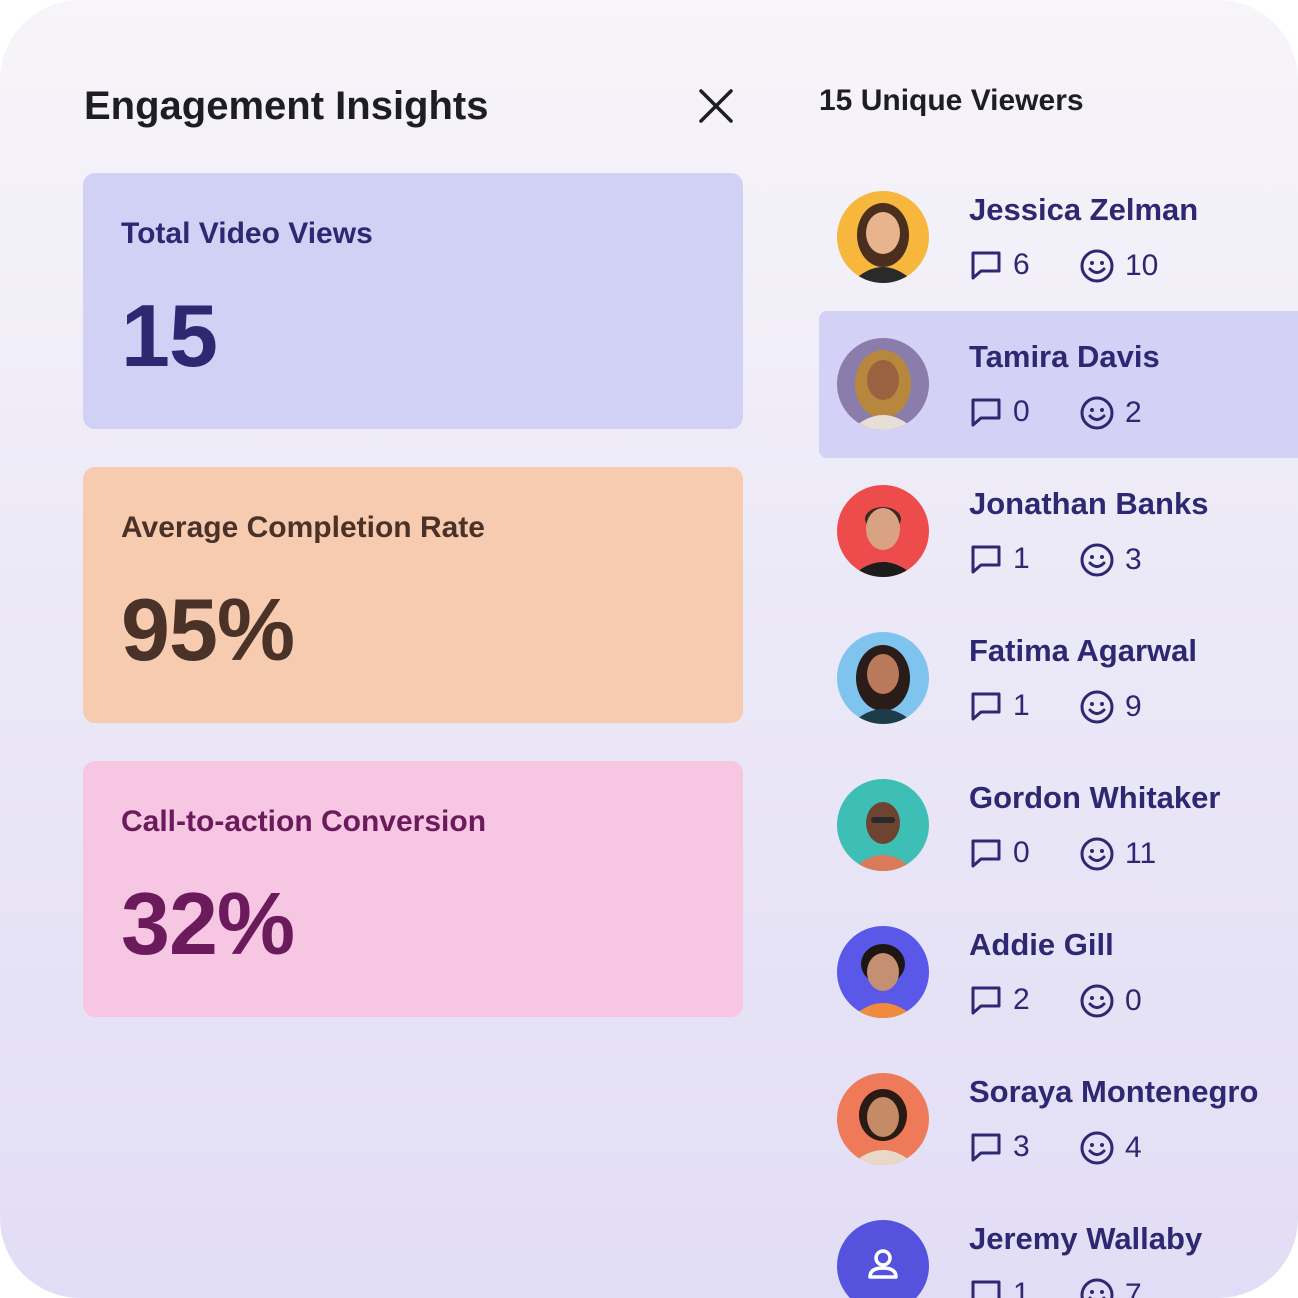 This screenshot has width=1298, height=1298. What do you see at coordinates (1117, 854) in the screenshot?
I see `reaction-count: 11` at bounding box center [1117, 854].